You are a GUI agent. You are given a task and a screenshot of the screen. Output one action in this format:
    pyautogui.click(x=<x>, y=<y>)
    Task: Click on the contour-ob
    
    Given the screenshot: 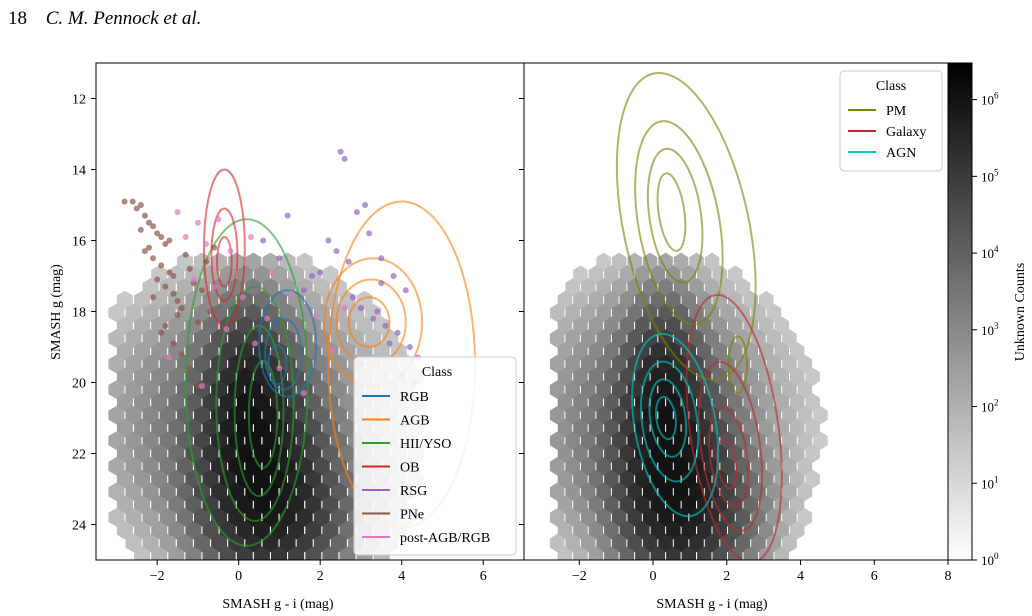 What is the action you would take?
    pyautogui.click(x=224, y=247)
    